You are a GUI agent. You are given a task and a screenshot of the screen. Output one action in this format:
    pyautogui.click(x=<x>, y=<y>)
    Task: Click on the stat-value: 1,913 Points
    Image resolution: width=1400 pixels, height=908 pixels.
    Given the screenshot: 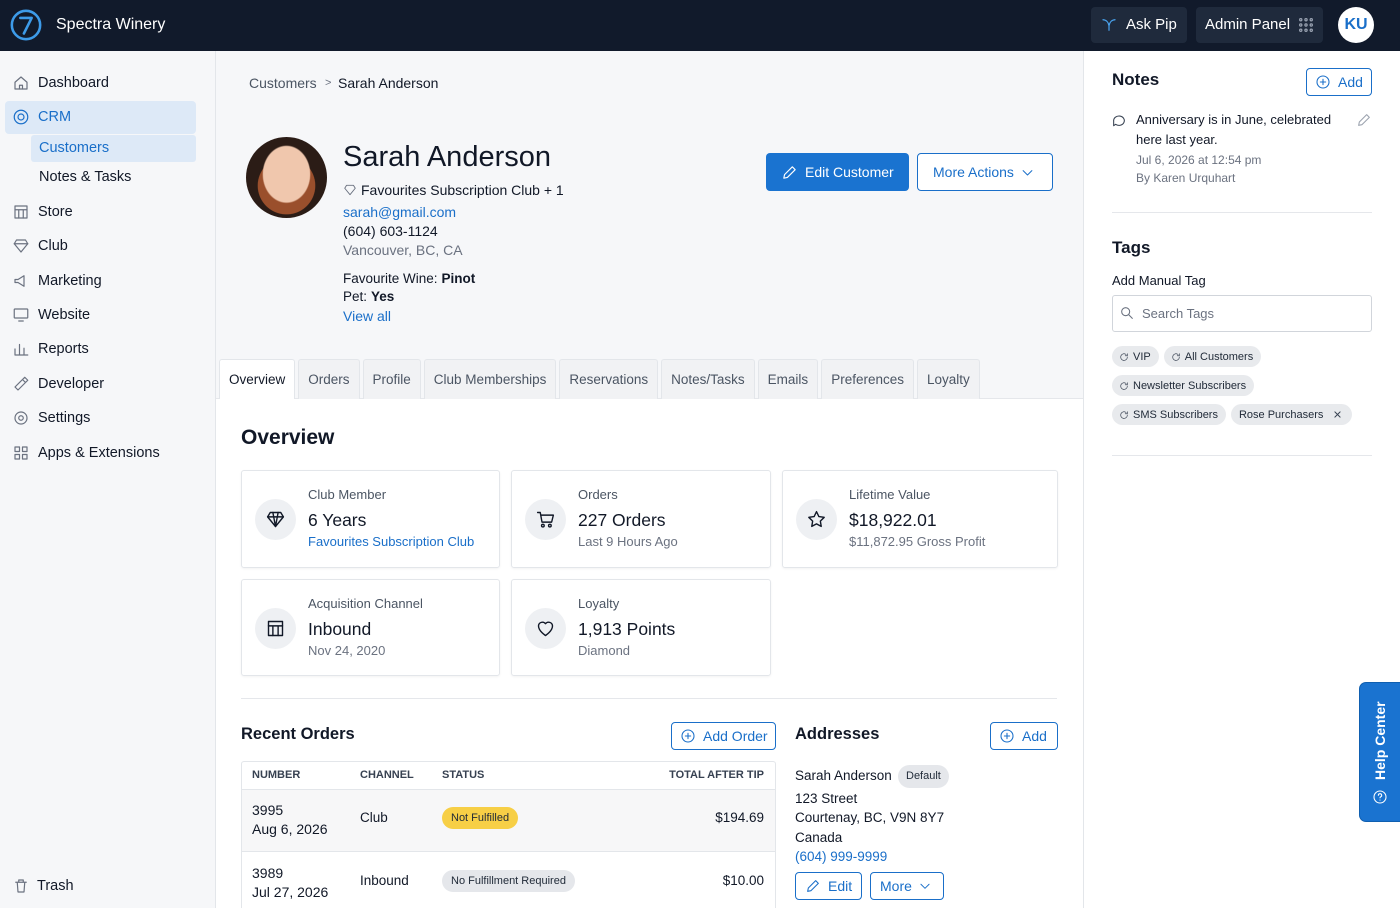 What is the action you would take?
    pyautogui.click(x=627, y=629)
    